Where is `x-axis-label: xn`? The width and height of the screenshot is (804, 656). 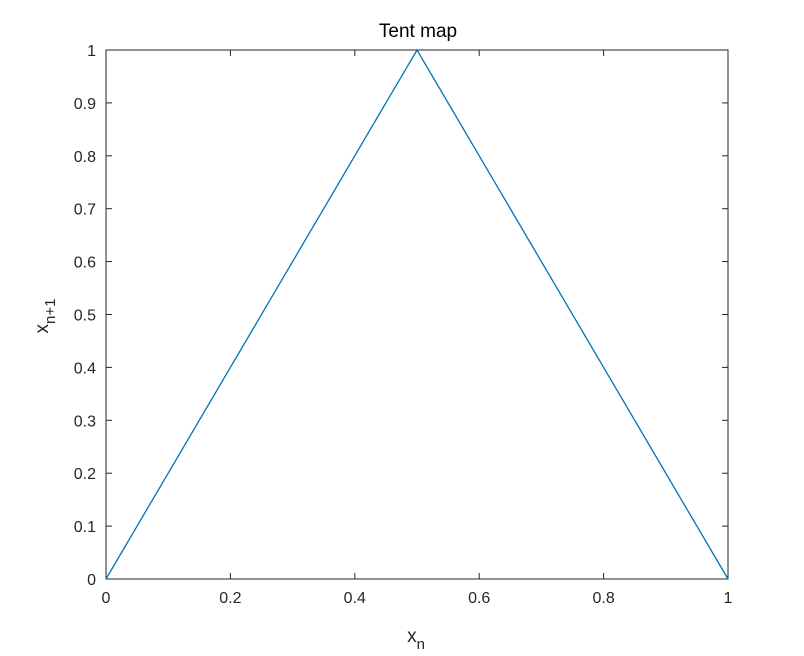 x-axis-label: xn is located at coordinates (416, 639).